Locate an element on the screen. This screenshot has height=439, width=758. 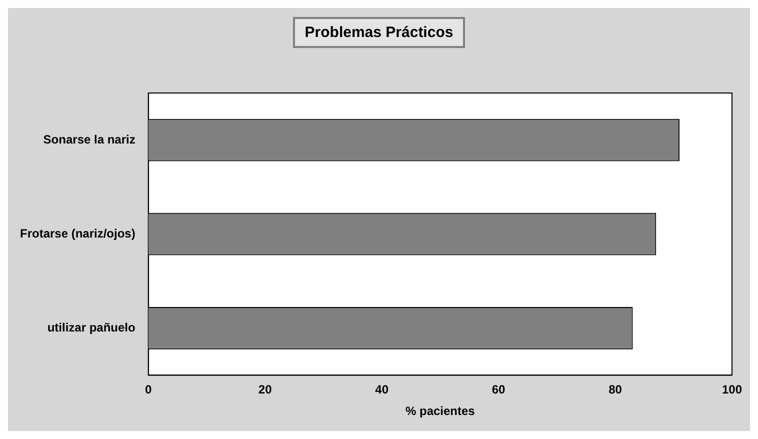
chart-title: Problemas Prácticos is located at coordinates (379, 32).